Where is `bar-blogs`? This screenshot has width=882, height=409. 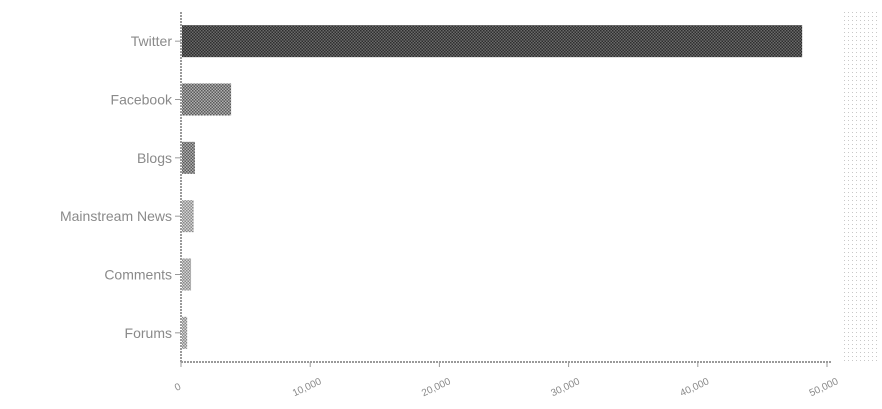 bar-blogs is located at coordinates (188, 157).